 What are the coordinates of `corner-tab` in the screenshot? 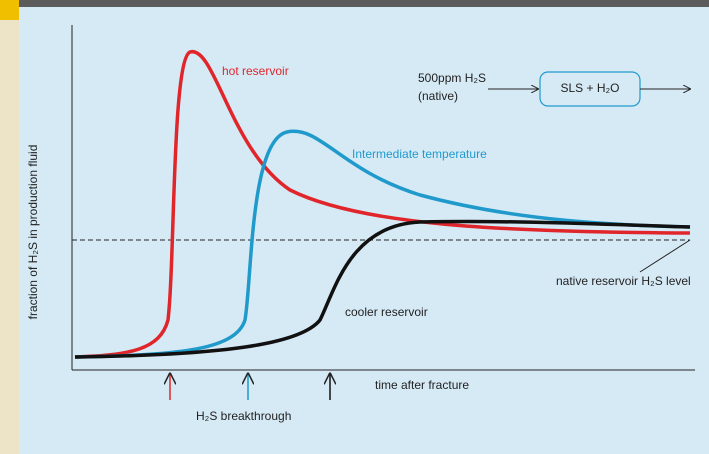 It's located at (9, 10).